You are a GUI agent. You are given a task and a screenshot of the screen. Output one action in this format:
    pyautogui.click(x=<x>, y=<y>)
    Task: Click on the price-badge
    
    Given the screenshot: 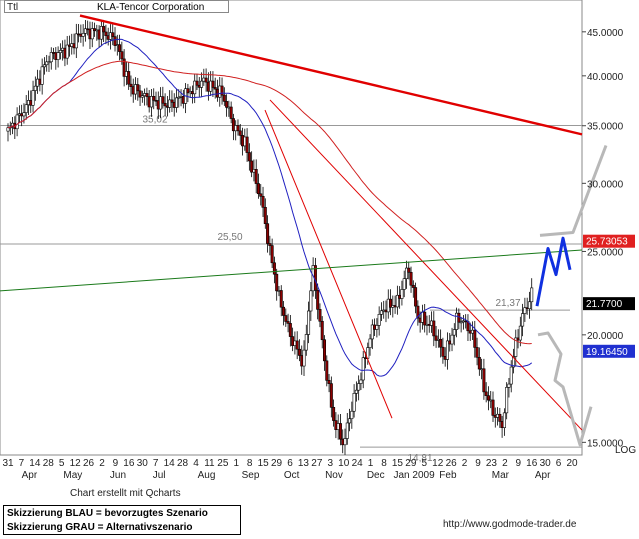 What is the action you would take?
    pyautogui.click(x=609, y=241)
    